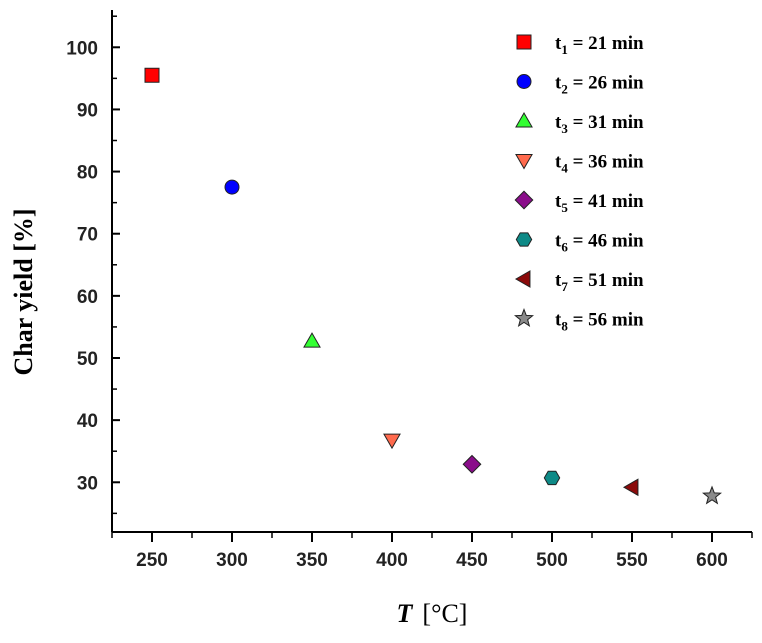  Describe the element at coordinates (599, 203) in the screenshot. I see `legend-label-5: t5 = 41 min` at that location.